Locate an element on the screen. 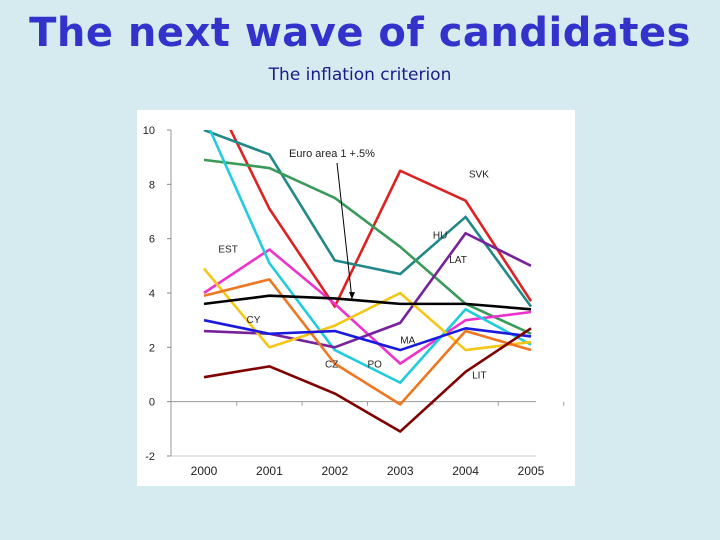  y-tick-label: -2 is located at coordinates (150, 457).